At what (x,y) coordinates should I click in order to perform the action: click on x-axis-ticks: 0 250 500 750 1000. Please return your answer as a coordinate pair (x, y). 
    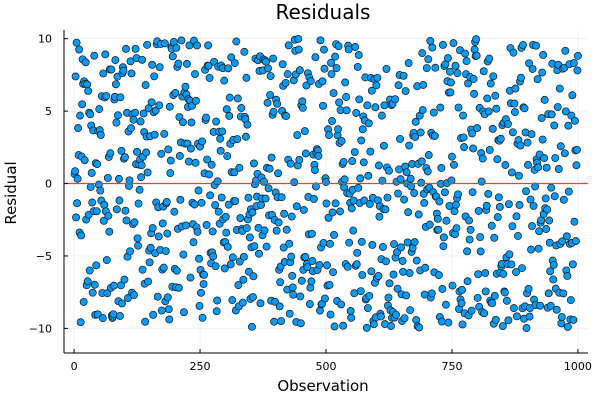
    Looking at the image, I should click on (331, 361).